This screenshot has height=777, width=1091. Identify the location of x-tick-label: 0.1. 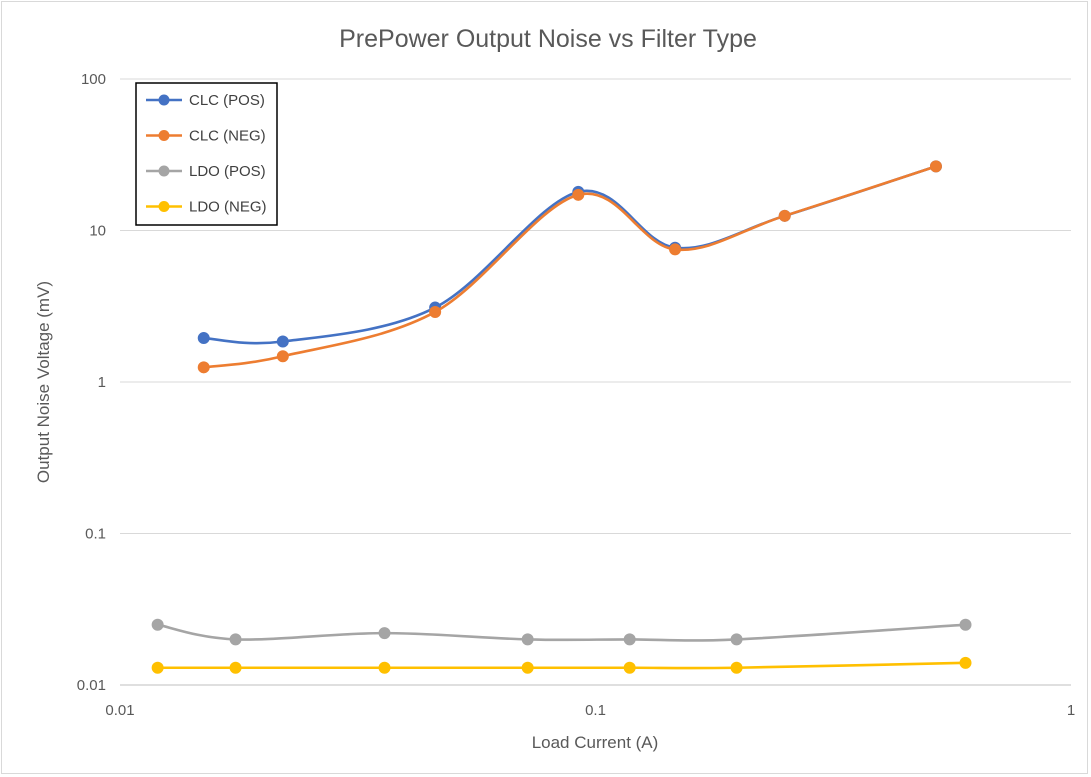
(595, 710).